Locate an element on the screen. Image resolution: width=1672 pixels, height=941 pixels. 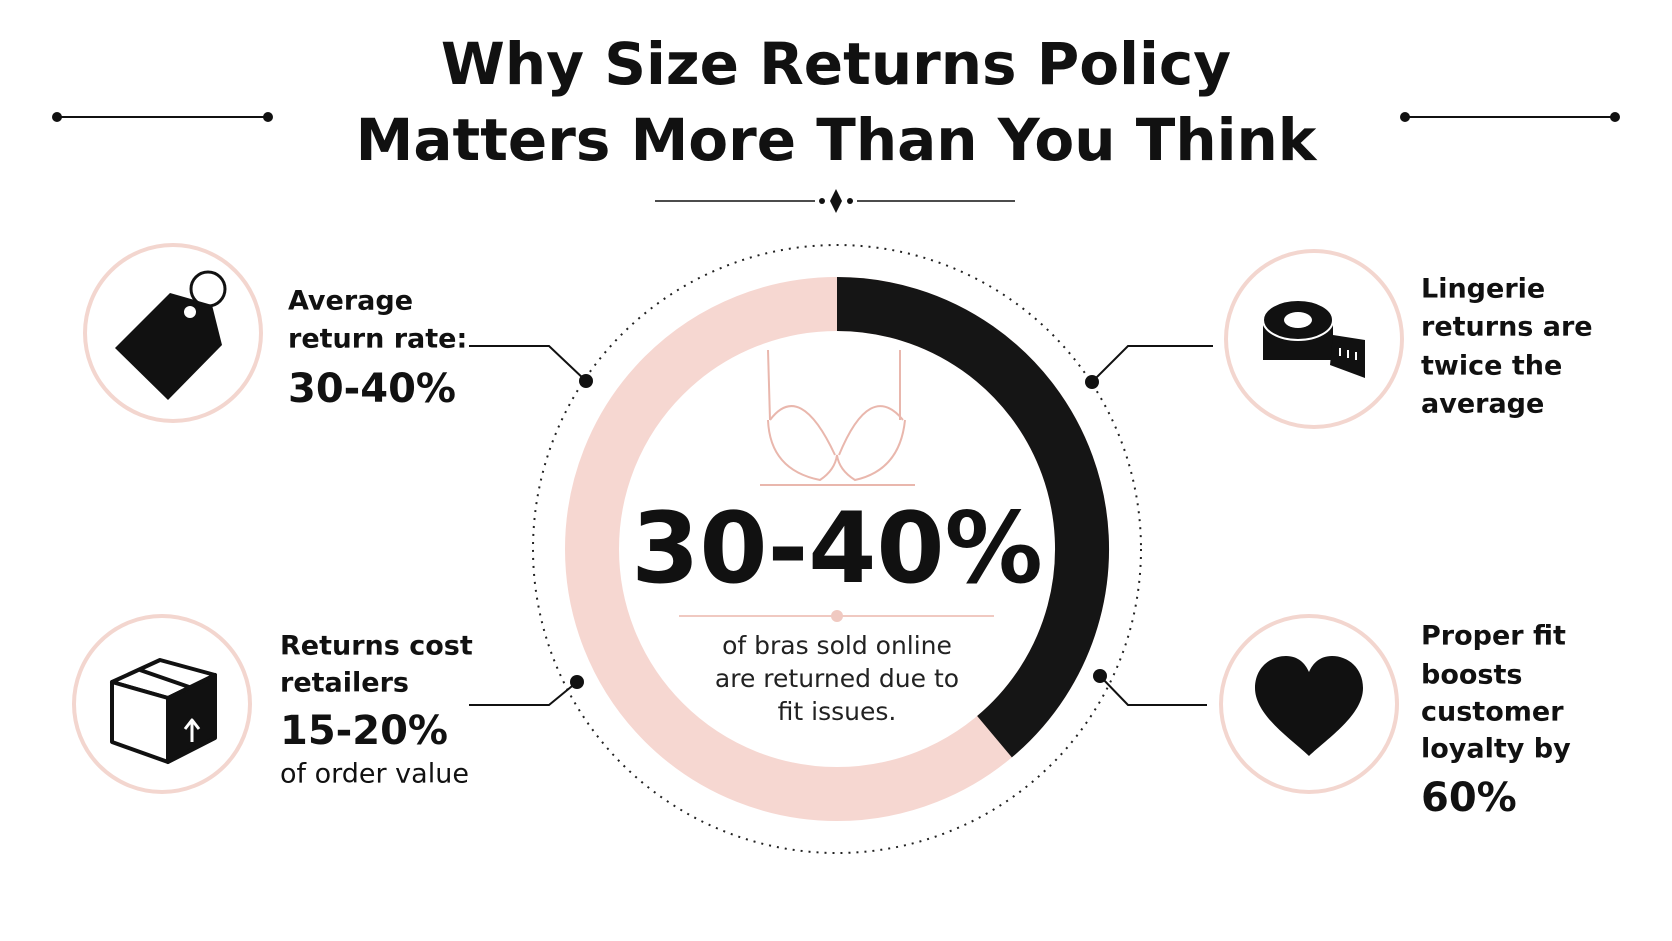
stat-divider is located at coordinates (836, 616).